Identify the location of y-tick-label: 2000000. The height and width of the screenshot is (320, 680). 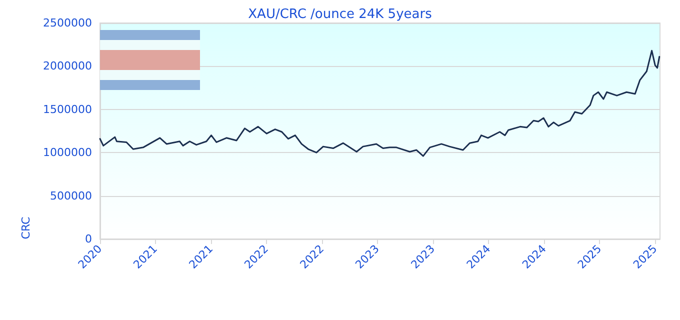
(67, 66).